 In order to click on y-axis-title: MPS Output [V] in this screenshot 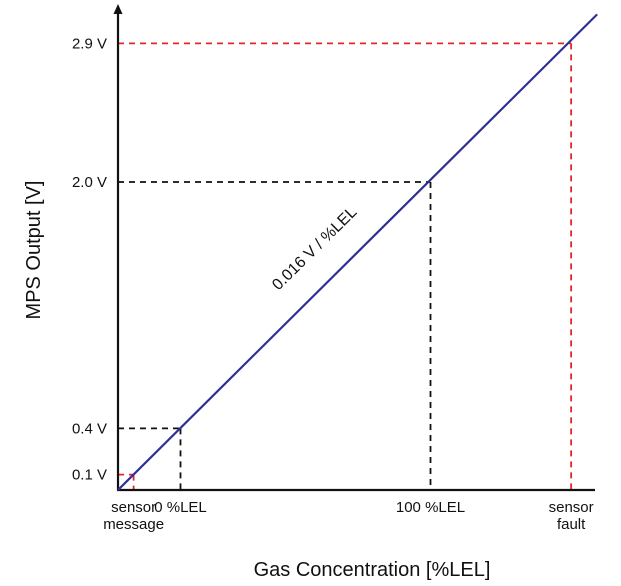, I will do `click(34, 250)`.